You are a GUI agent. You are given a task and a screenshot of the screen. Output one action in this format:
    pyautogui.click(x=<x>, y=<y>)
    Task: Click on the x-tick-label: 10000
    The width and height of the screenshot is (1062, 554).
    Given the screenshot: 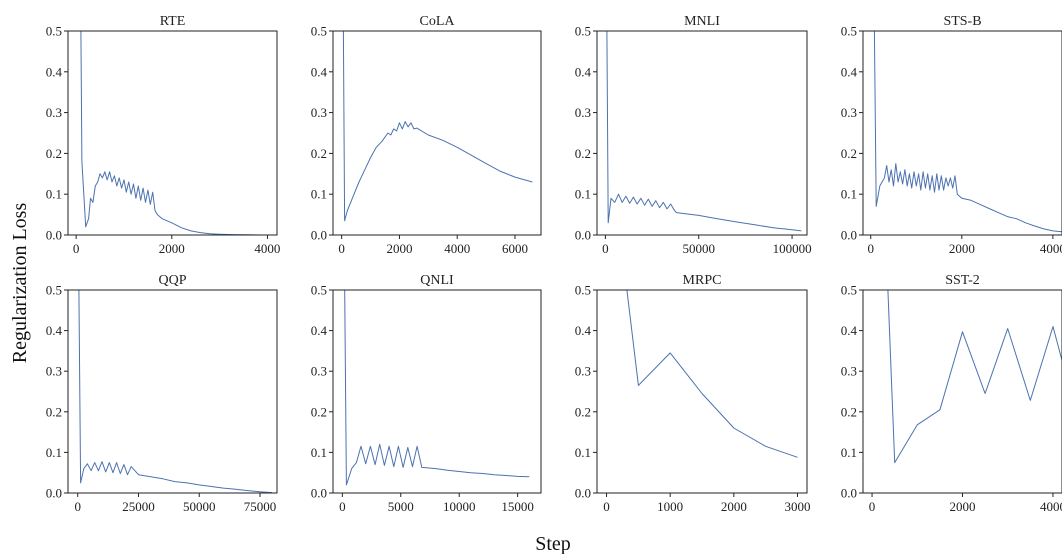 What is the action you would take?
    pyautogui.click(x=459, y=506)
    